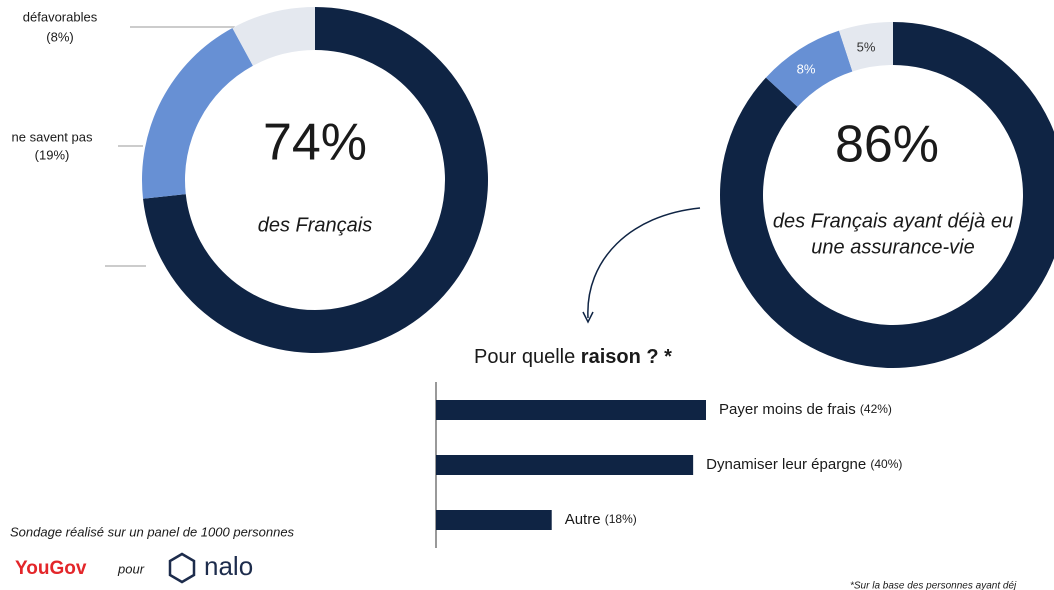  I want to click on title-text: Pour quelle, so click(524, 357).